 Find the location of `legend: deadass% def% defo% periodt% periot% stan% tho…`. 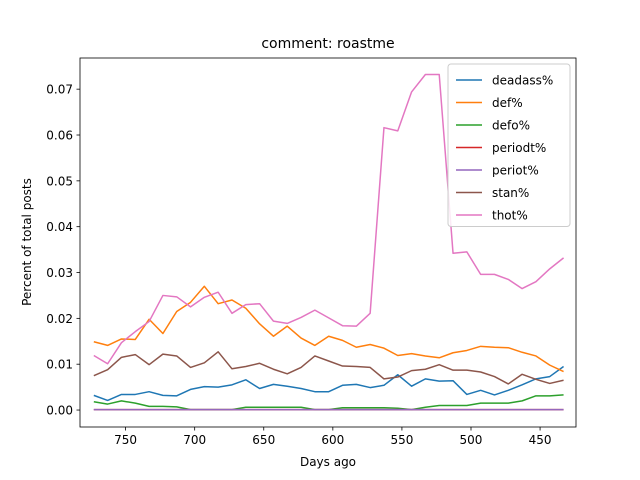

legend: deadass% def% defo% periodt% periot% stan% tho… is located at coordinates (509, 145).